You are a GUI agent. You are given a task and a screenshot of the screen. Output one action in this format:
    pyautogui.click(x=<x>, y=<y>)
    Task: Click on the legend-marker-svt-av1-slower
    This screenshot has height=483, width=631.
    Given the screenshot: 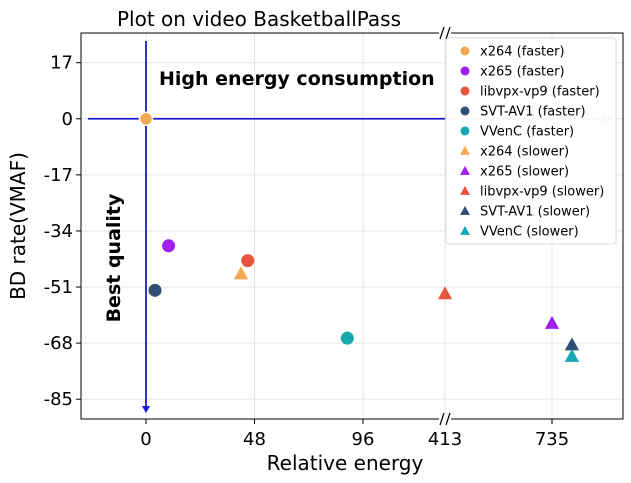 What is the action you would take?
    pyautogui.click(x=465, y=210)
    